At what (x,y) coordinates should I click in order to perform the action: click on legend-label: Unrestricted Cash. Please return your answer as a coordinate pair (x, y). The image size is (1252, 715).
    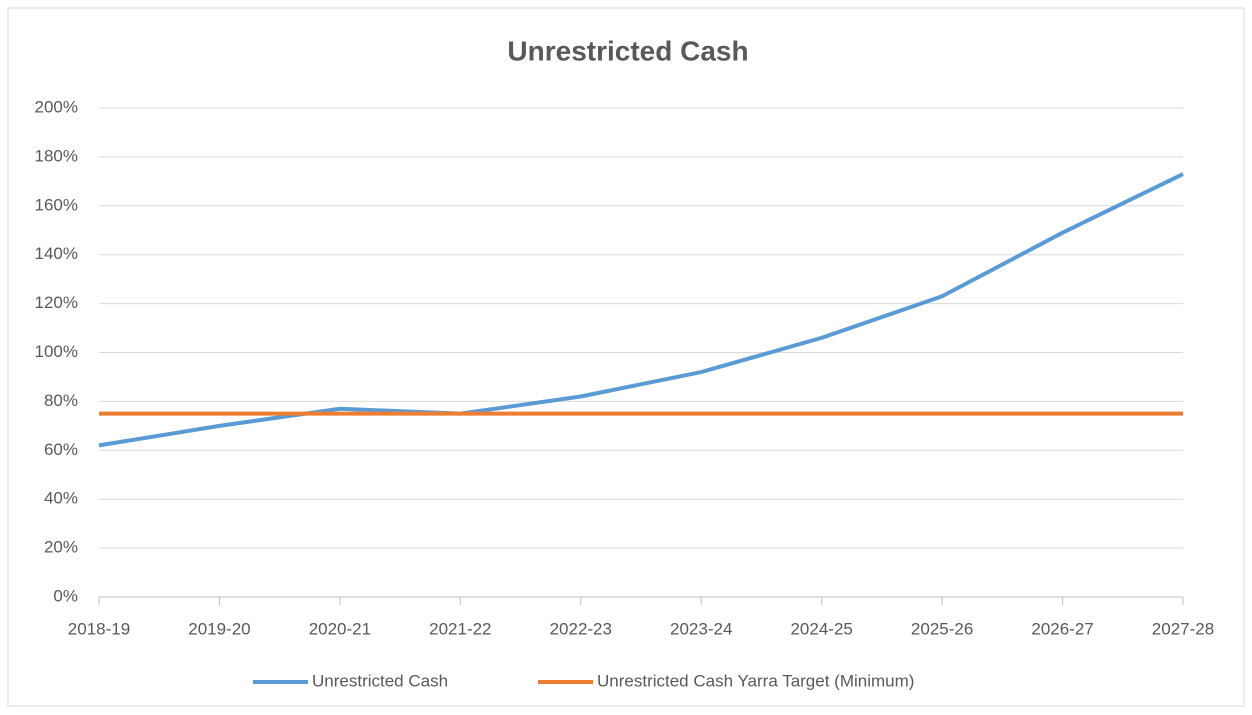
    Looking at the image, I should click on (380, 680).